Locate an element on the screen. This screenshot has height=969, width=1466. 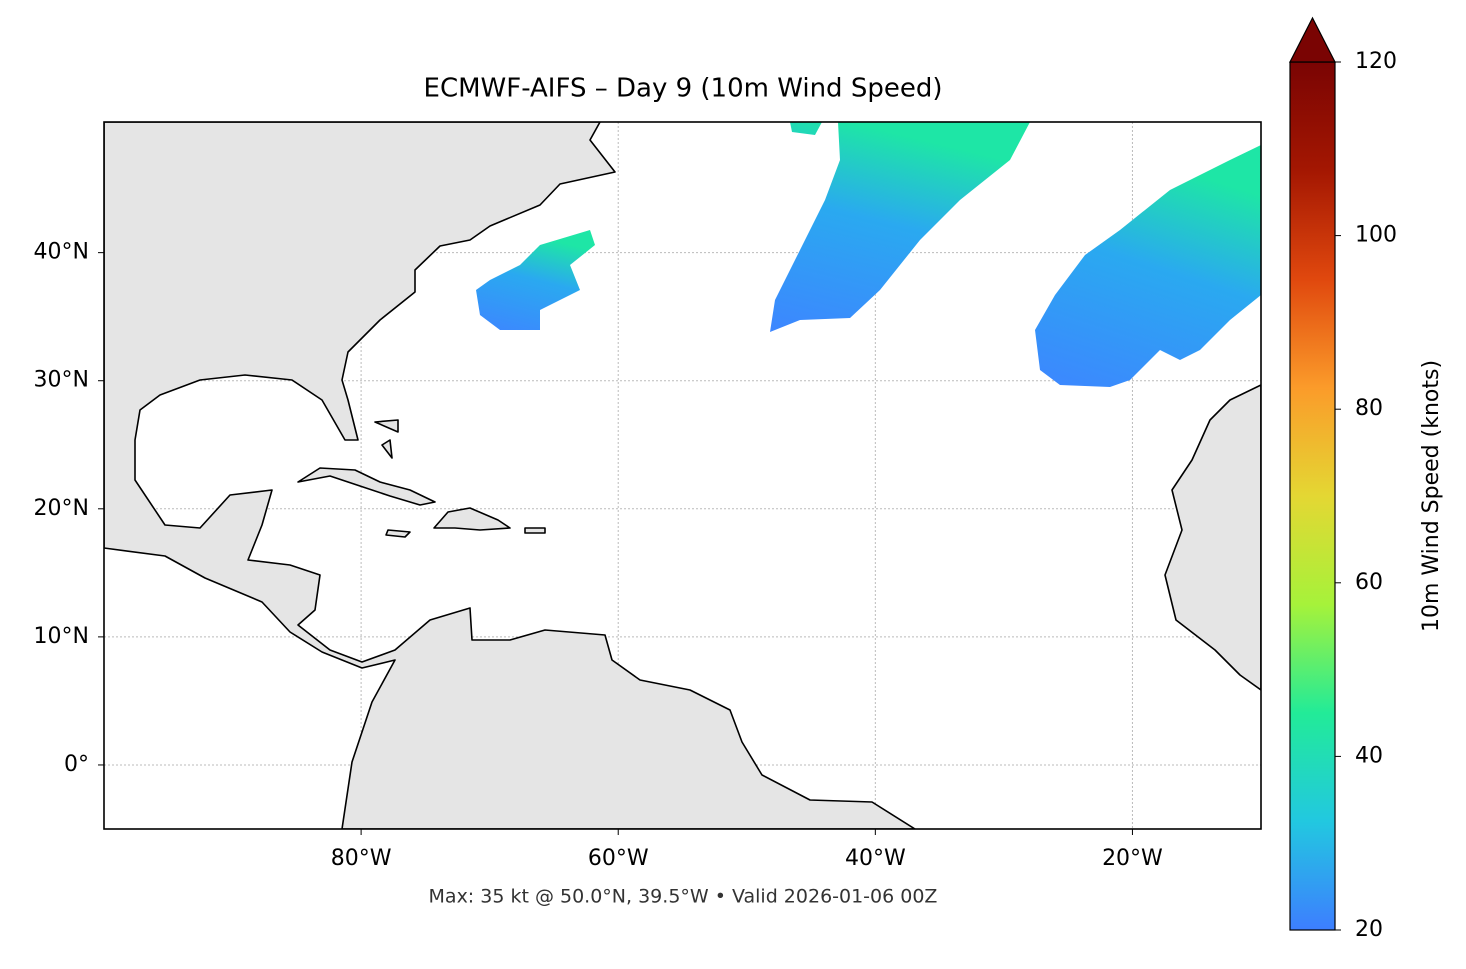
colorbar-tick-label: 80 is located at coordinates (1369, 408).